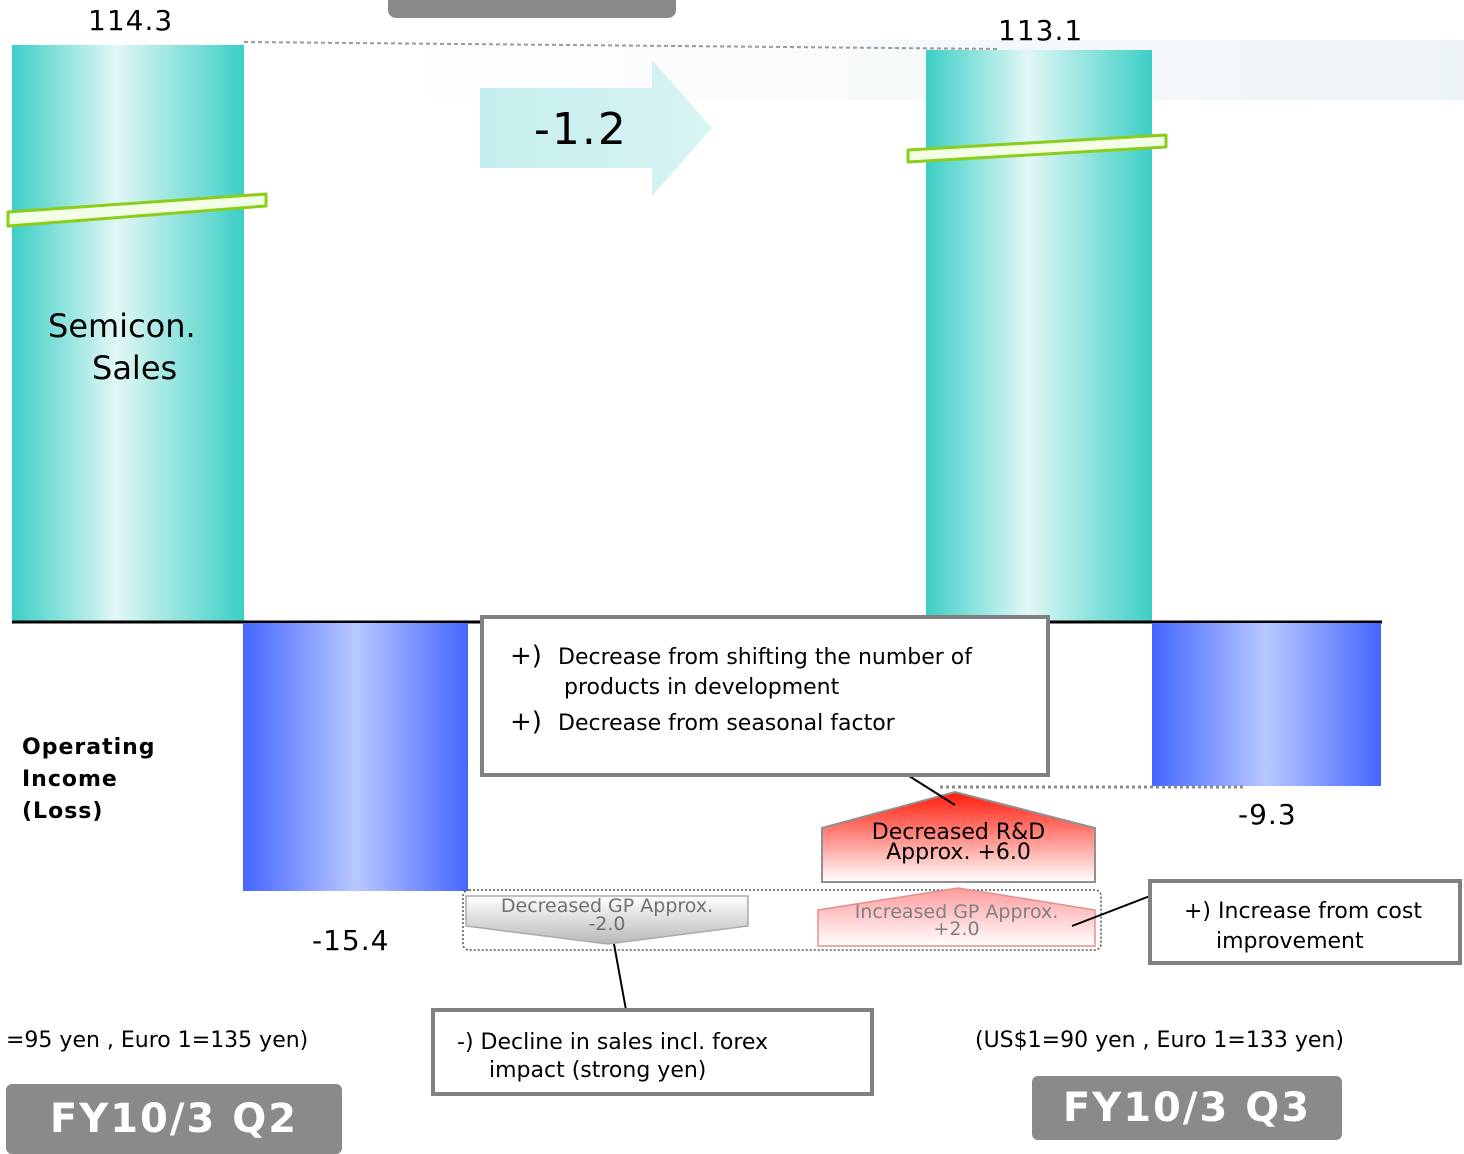  I want to click on cost-line2: improvement, so click(1290, 941).